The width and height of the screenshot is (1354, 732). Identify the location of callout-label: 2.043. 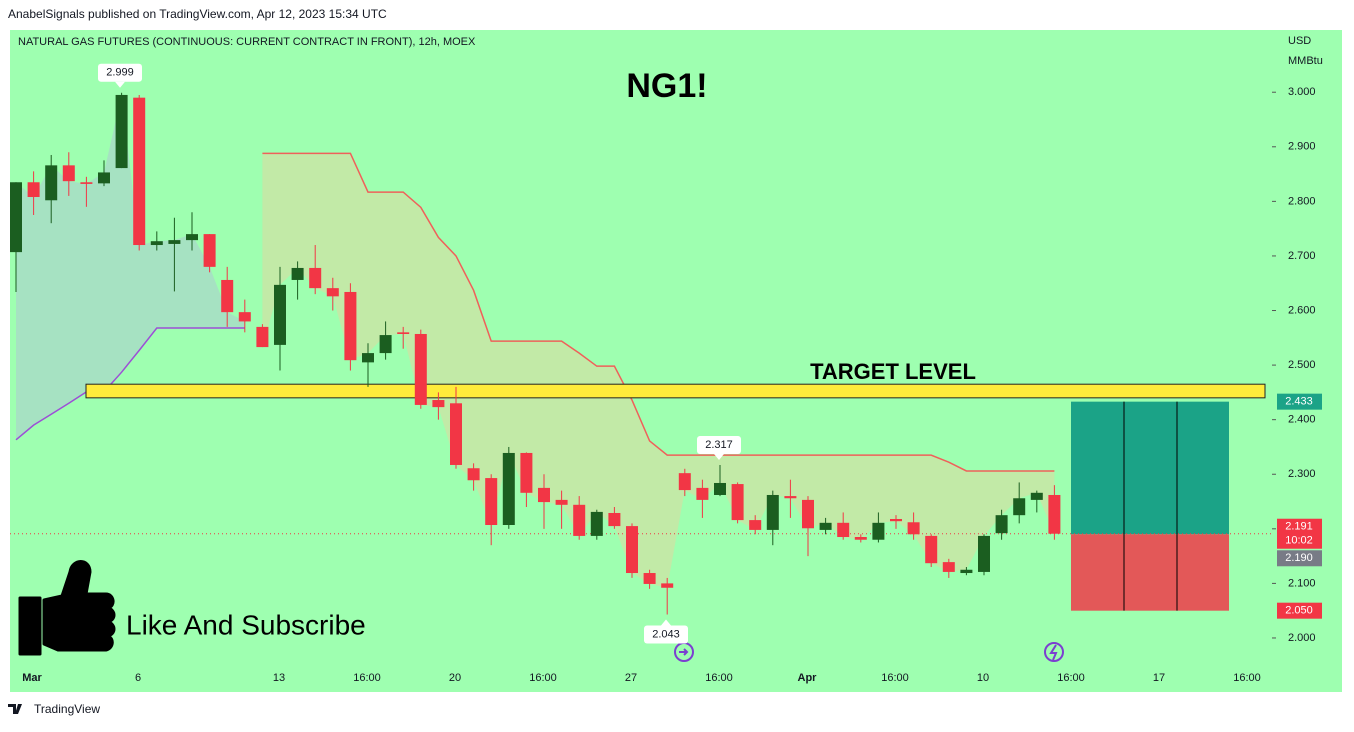
(666, 634).